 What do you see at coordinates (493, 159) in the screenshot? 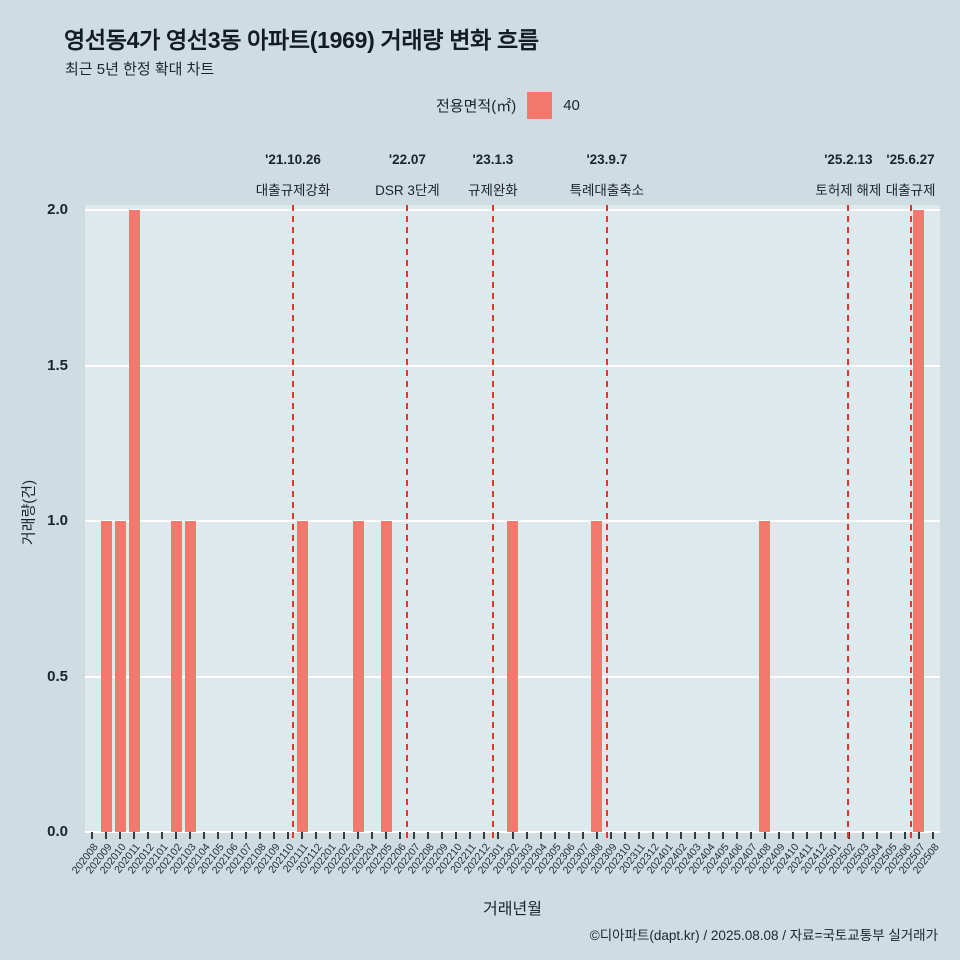
I see `annotation-date: '23.1.3` at bounding box center [493, 159].